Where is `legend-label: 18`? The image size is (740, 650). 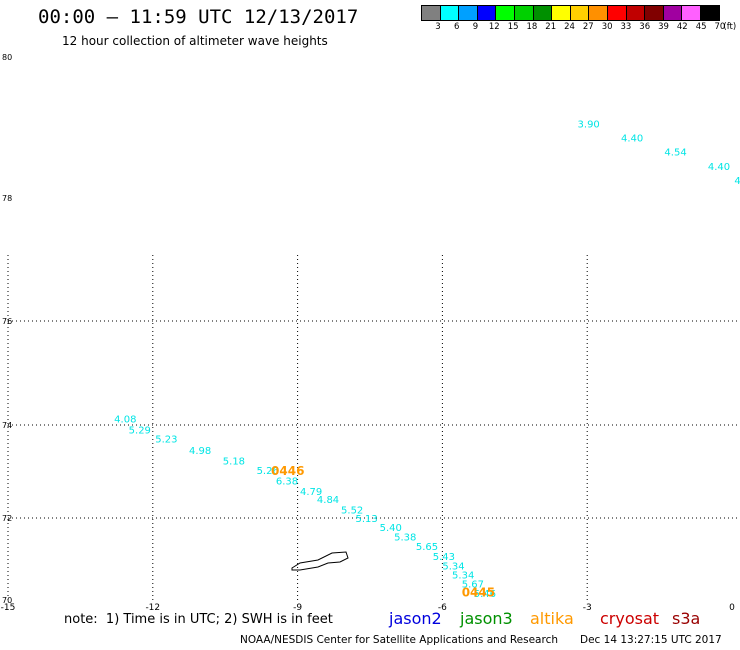
legend-label: 18 is located at coordinates (532, 27).